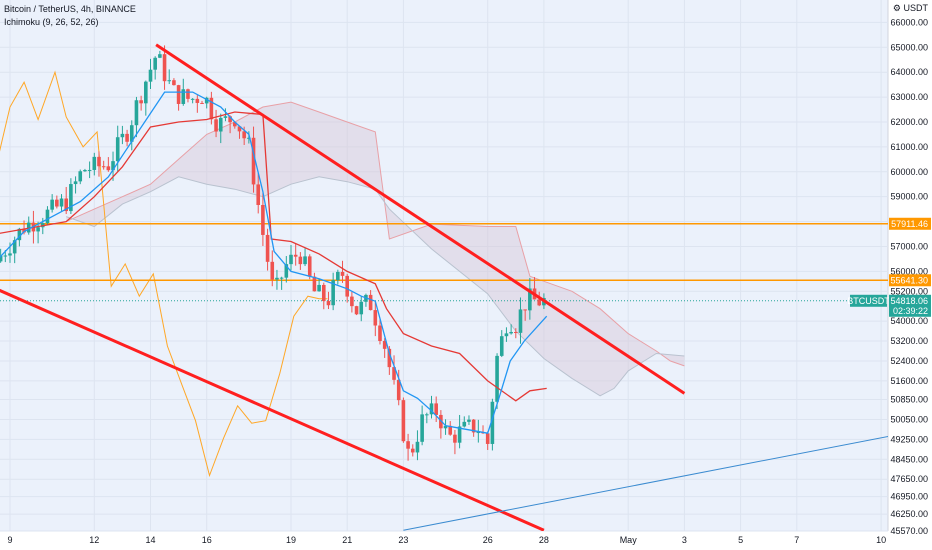  Describe the element at coordinates (544, 540) in the screenshot. I see `x-tick-label: 28` at that location.